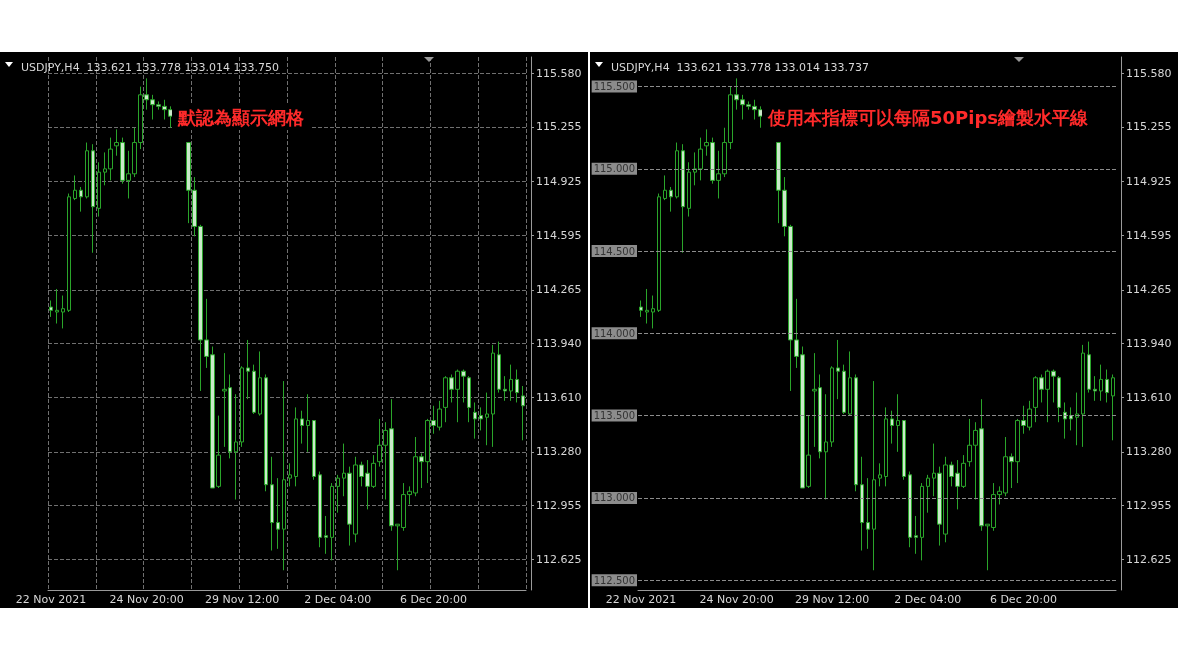 This screenshot has width=1180, height=660. I want to click on x-tick-label: 6 Dec 20:00, so click(433, 599).